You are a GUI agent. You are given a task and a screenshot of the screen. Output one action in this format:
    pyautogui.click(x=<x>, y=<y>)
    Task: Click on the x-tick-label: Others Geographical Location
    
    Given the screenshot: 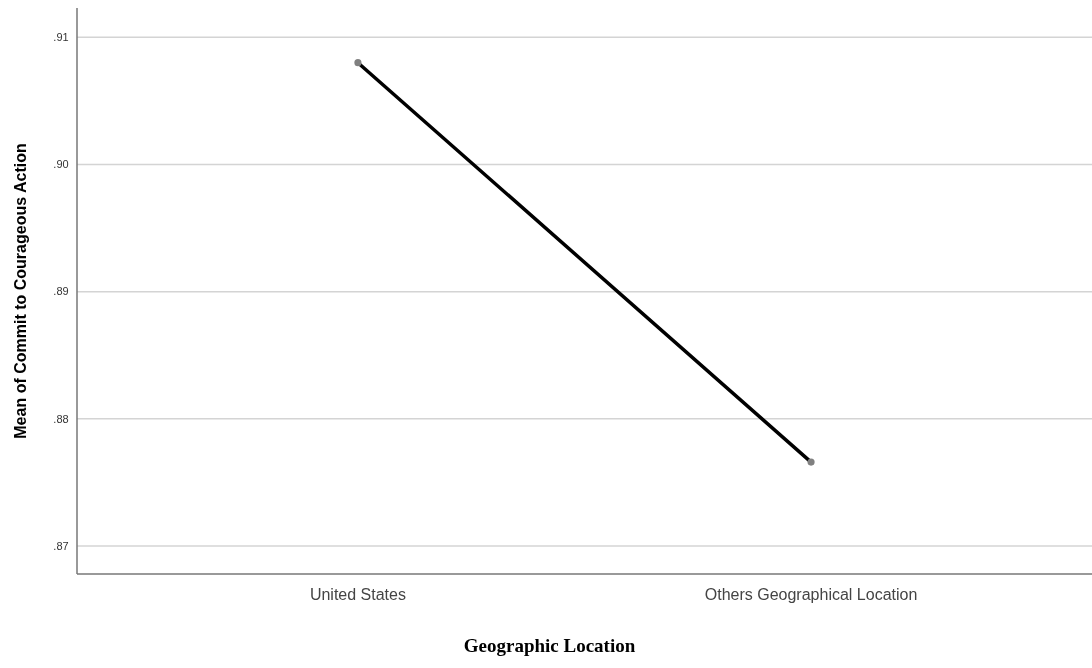 What is the action you would take?
    pyautogui.click(x=811, y=594)
    